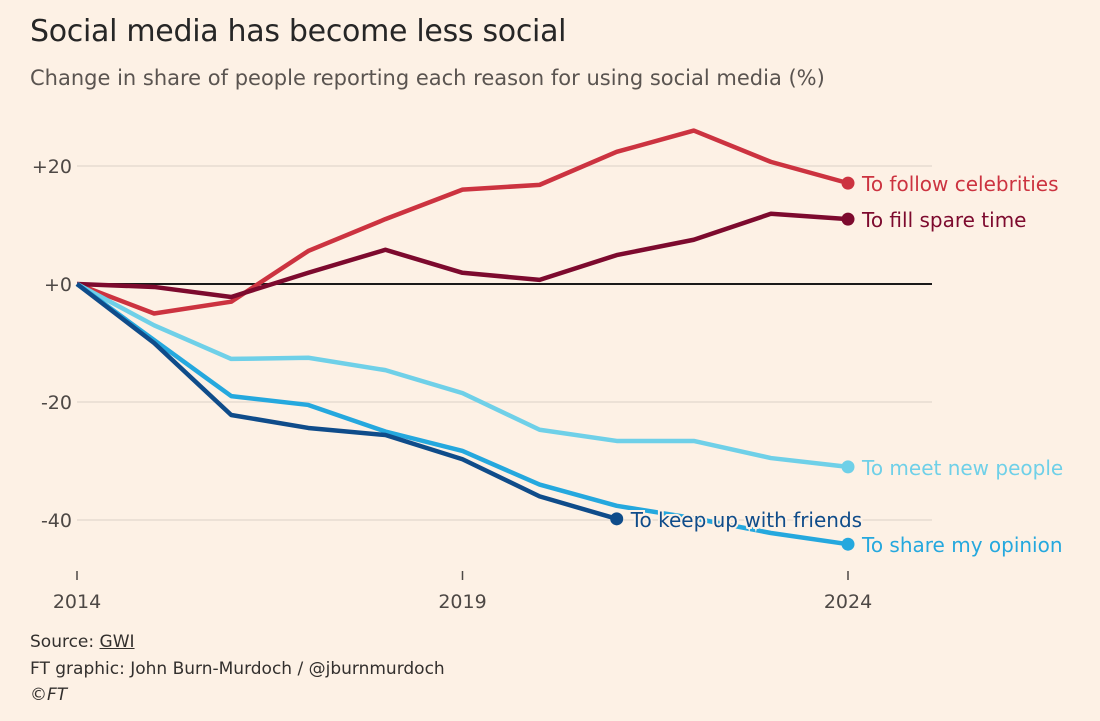 The image size is (1100, 721). What do you see at coordinates (117, 642) in the screenshot?
I see `source-link: GWI` at bounding box center [117, 642].